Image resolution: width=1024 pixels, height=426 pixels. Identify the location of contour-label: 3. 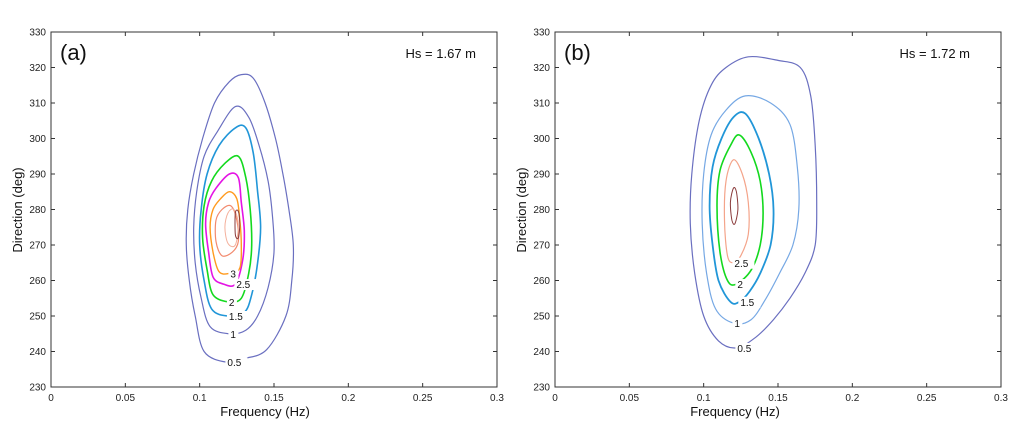
(233, 274).